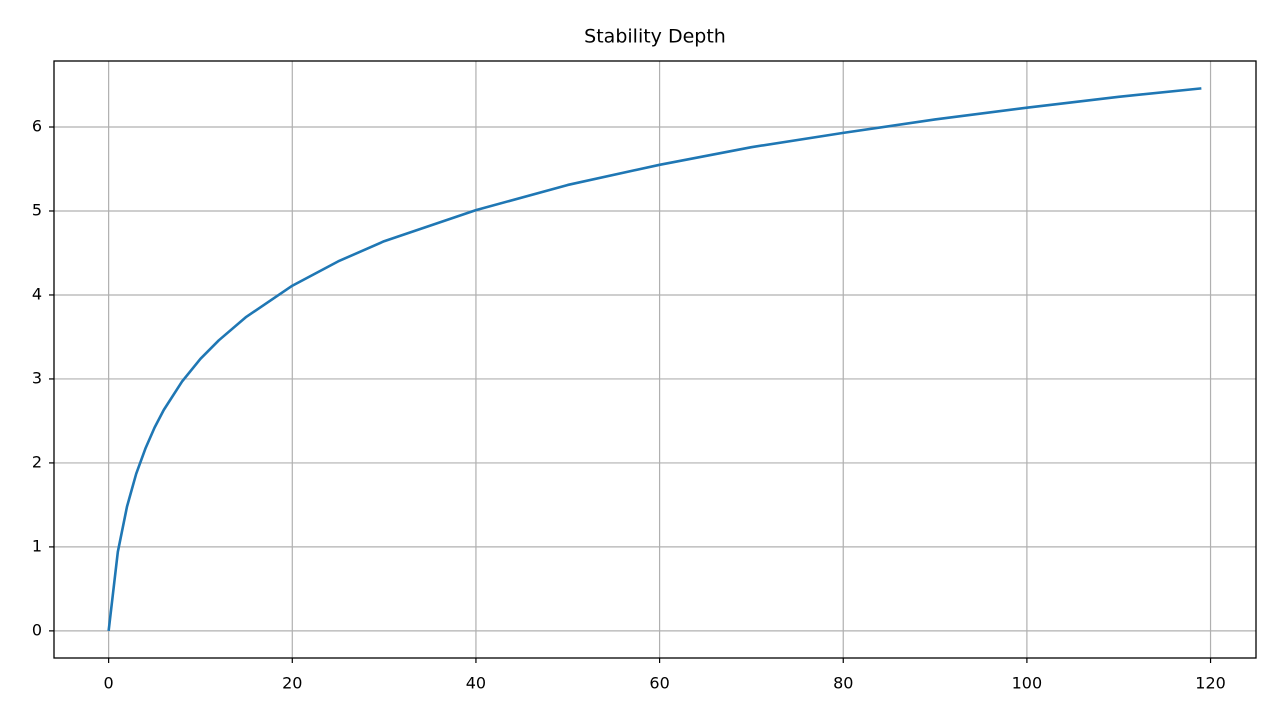 This screenshot has width=1280, height=720. I want to click on y-tick-label: 2, so click(37, 461).